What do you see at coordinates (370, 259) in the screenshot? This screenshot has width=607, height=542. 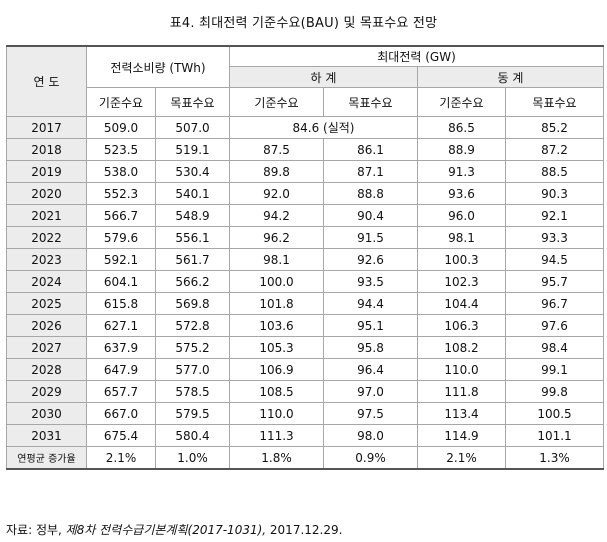 I see `cell: 92.6` at bounding box center [370, 259].